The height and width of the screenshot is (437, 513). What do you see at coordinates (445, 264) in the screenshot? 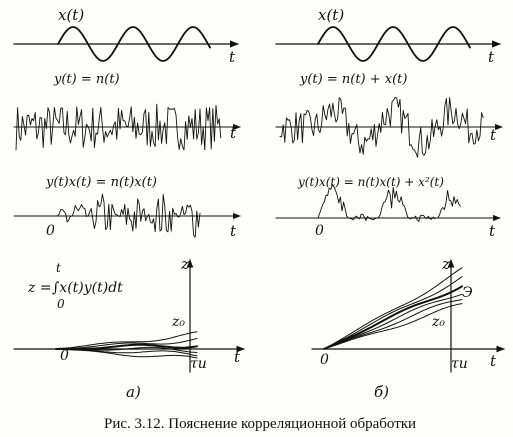
I see `right-z-axis-label: z` at bounding box center [445, 264].